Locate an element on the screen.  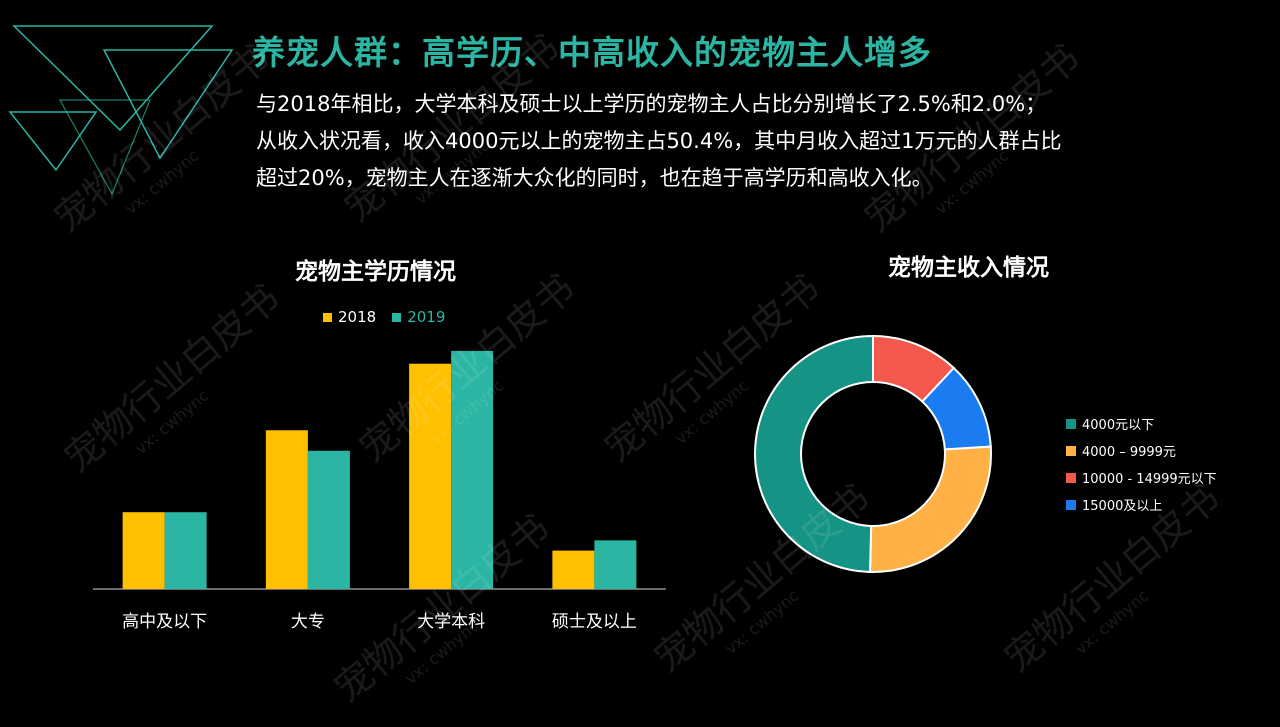
x-tick-label: 硕士及以上 is located at coordinates (594, 622).